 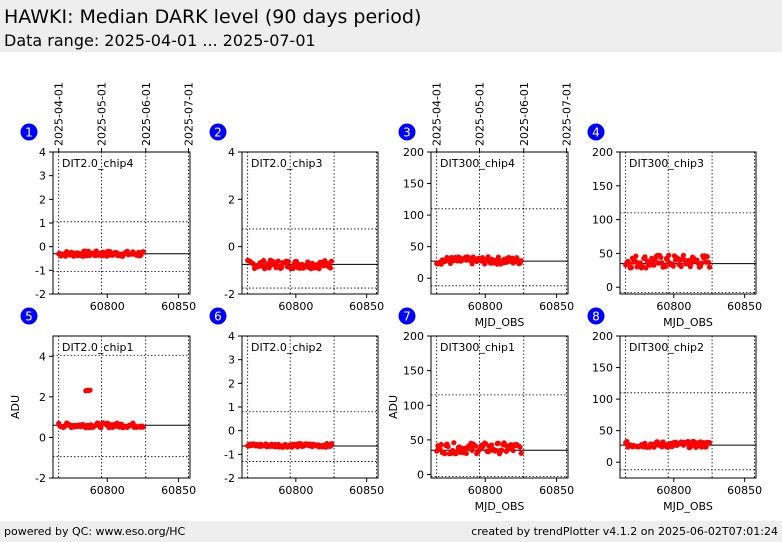 I want to click on data-range-subtitle: Data range: 2025-04-01 ... 2025-07-01, so click(x=160, y=40).